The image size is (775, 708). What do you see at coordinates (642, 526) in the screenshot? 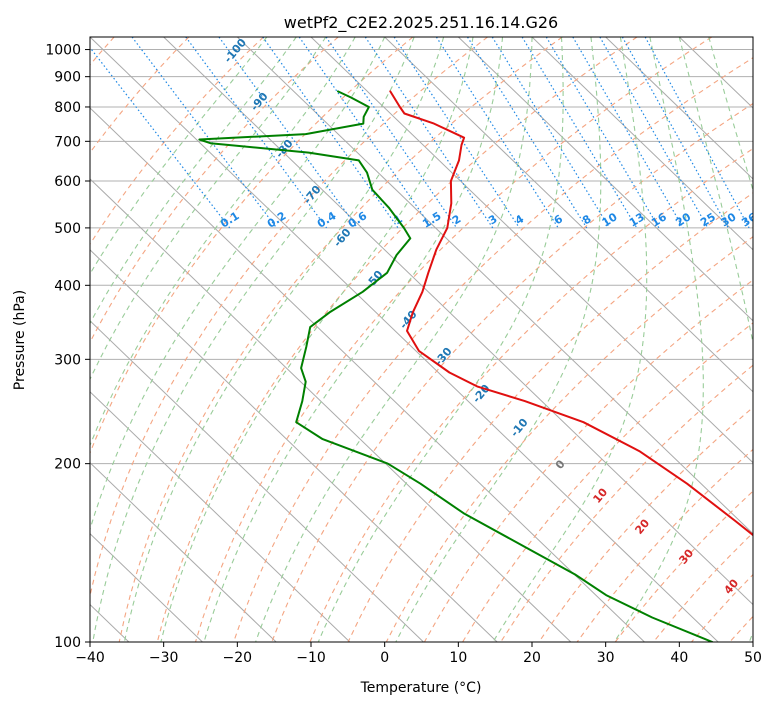
I see `isotherm-label: 20` at bounding box center [642, 526].